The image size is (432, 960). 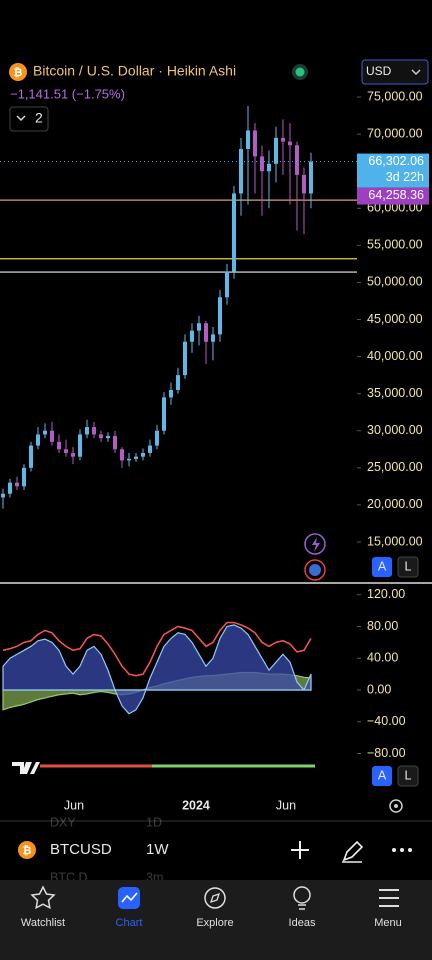 I want to click on price-change: −1,141.51 (−1.75%), so click(x=67, y=93).